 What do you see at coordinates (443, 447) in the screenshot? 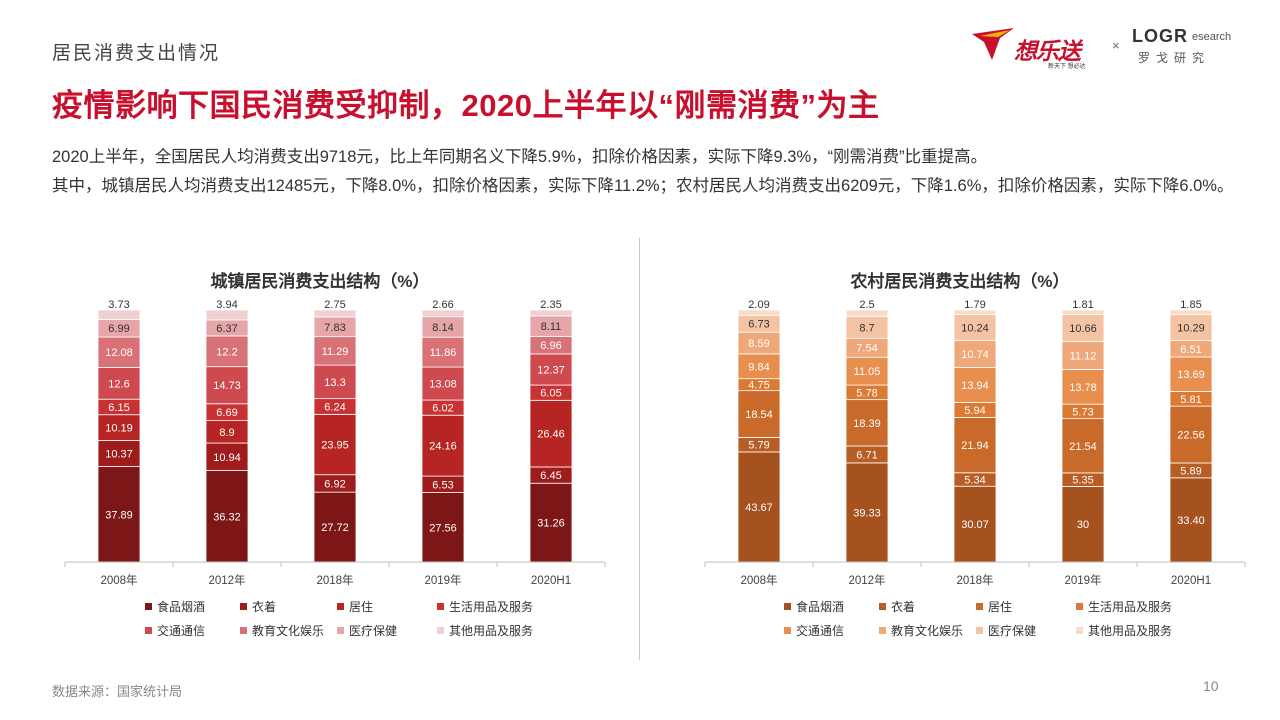
I see `data-label: 24.16` at bounding box center [443, 447].